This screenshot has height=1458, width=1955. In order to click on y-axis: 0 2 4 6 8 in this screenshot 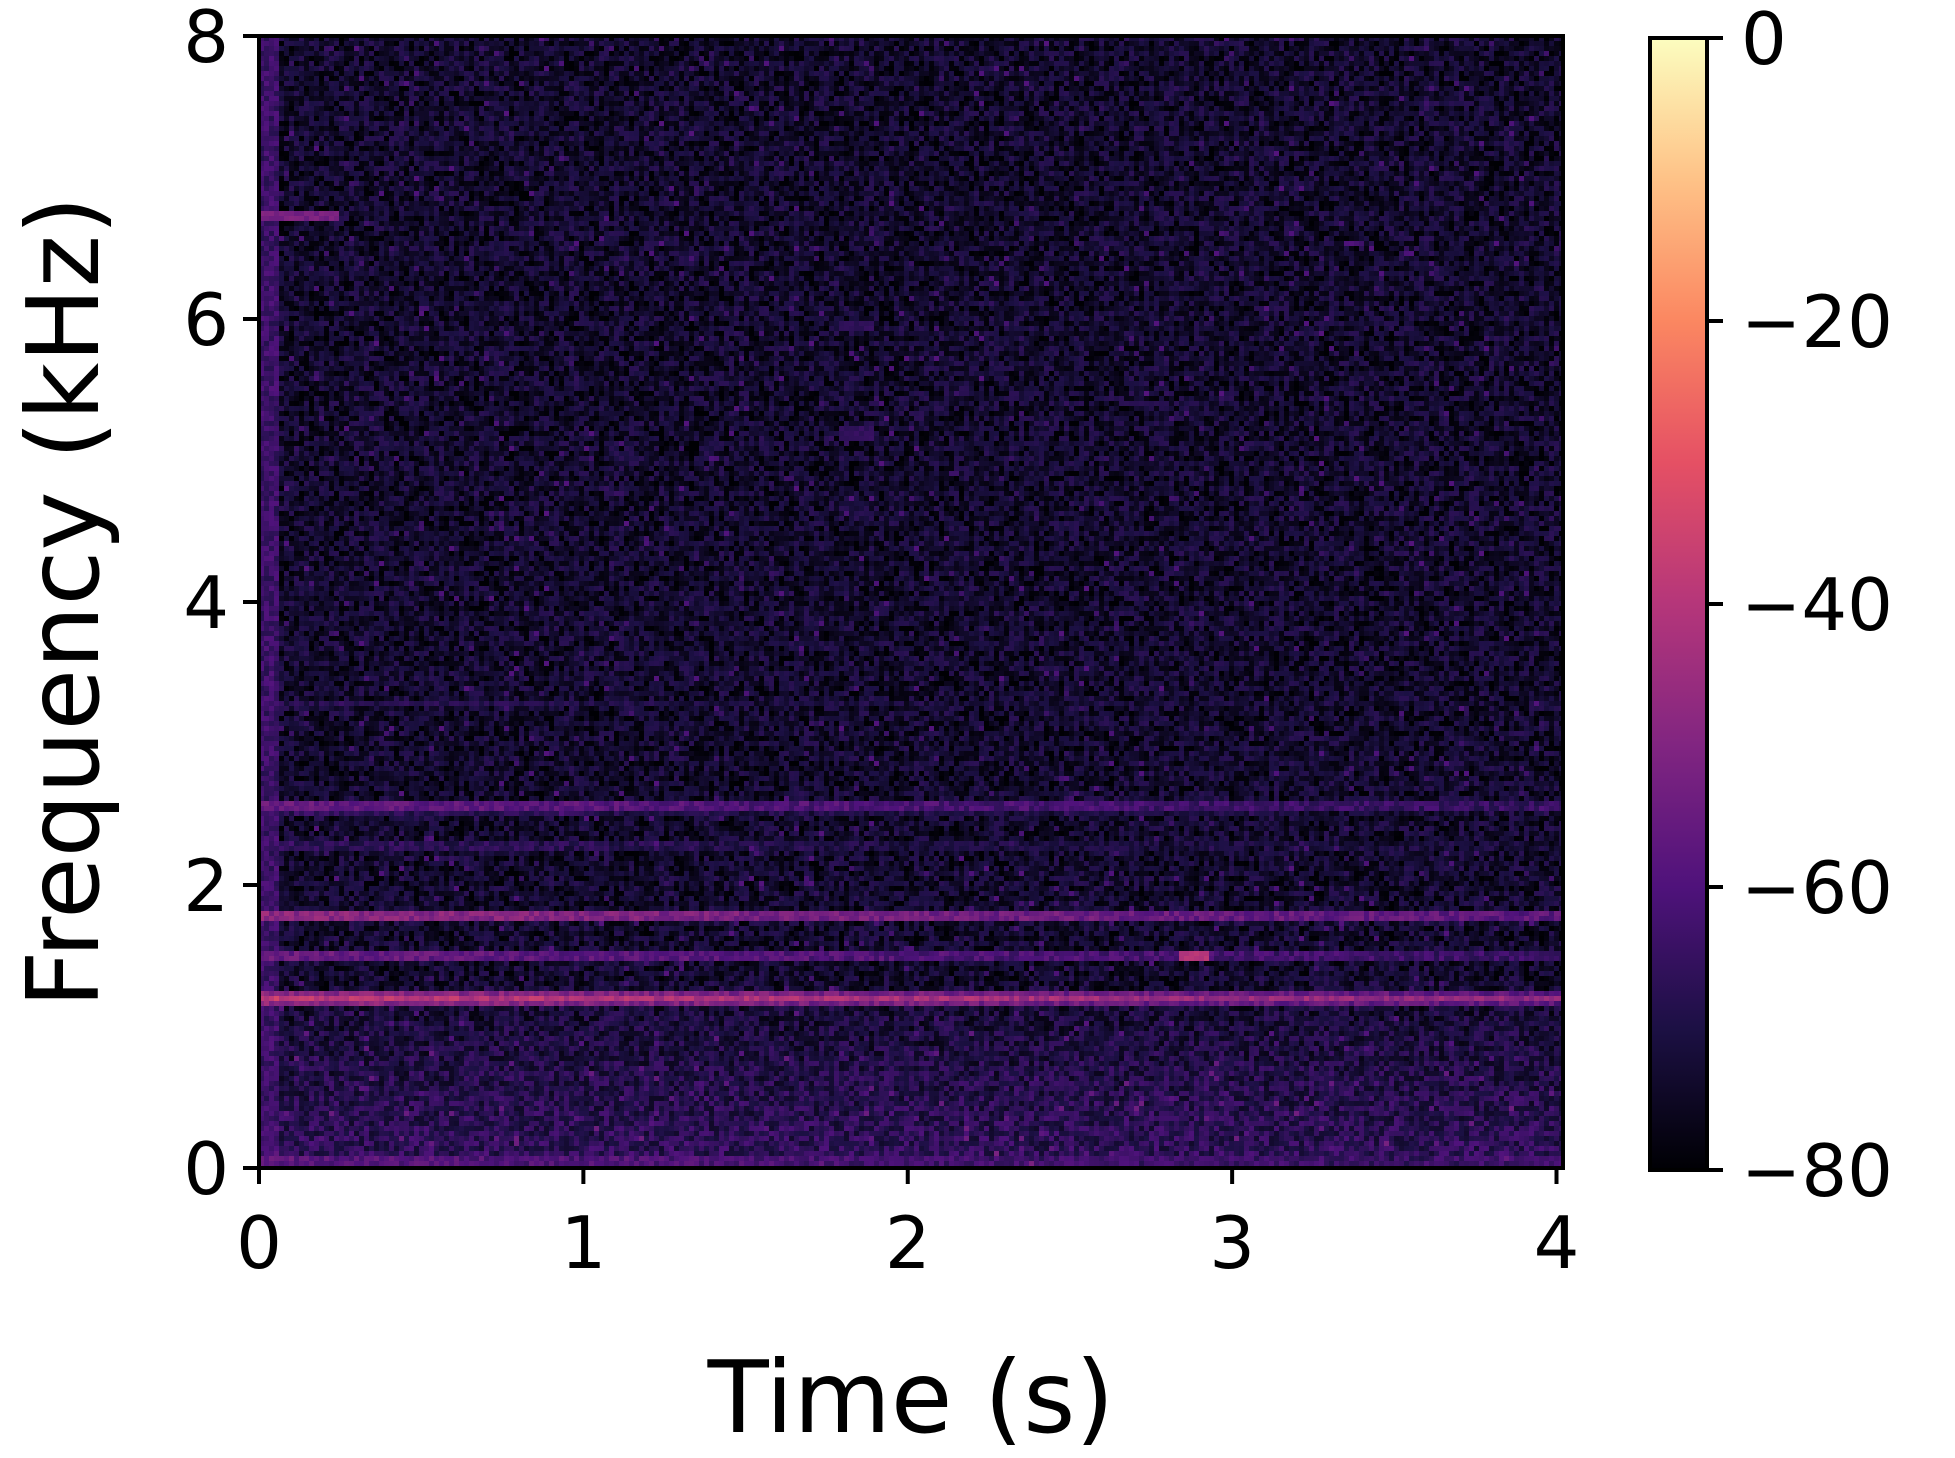, I will do `click(221, 605)`.